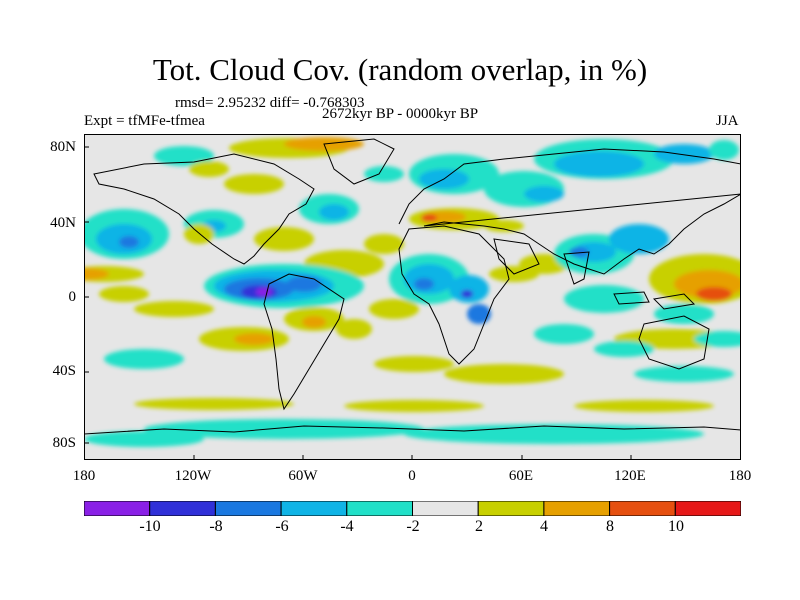  Describe the element at coordinates (64, 371) in the screenshot. I see `lat-label-40s: 40S` at that location.